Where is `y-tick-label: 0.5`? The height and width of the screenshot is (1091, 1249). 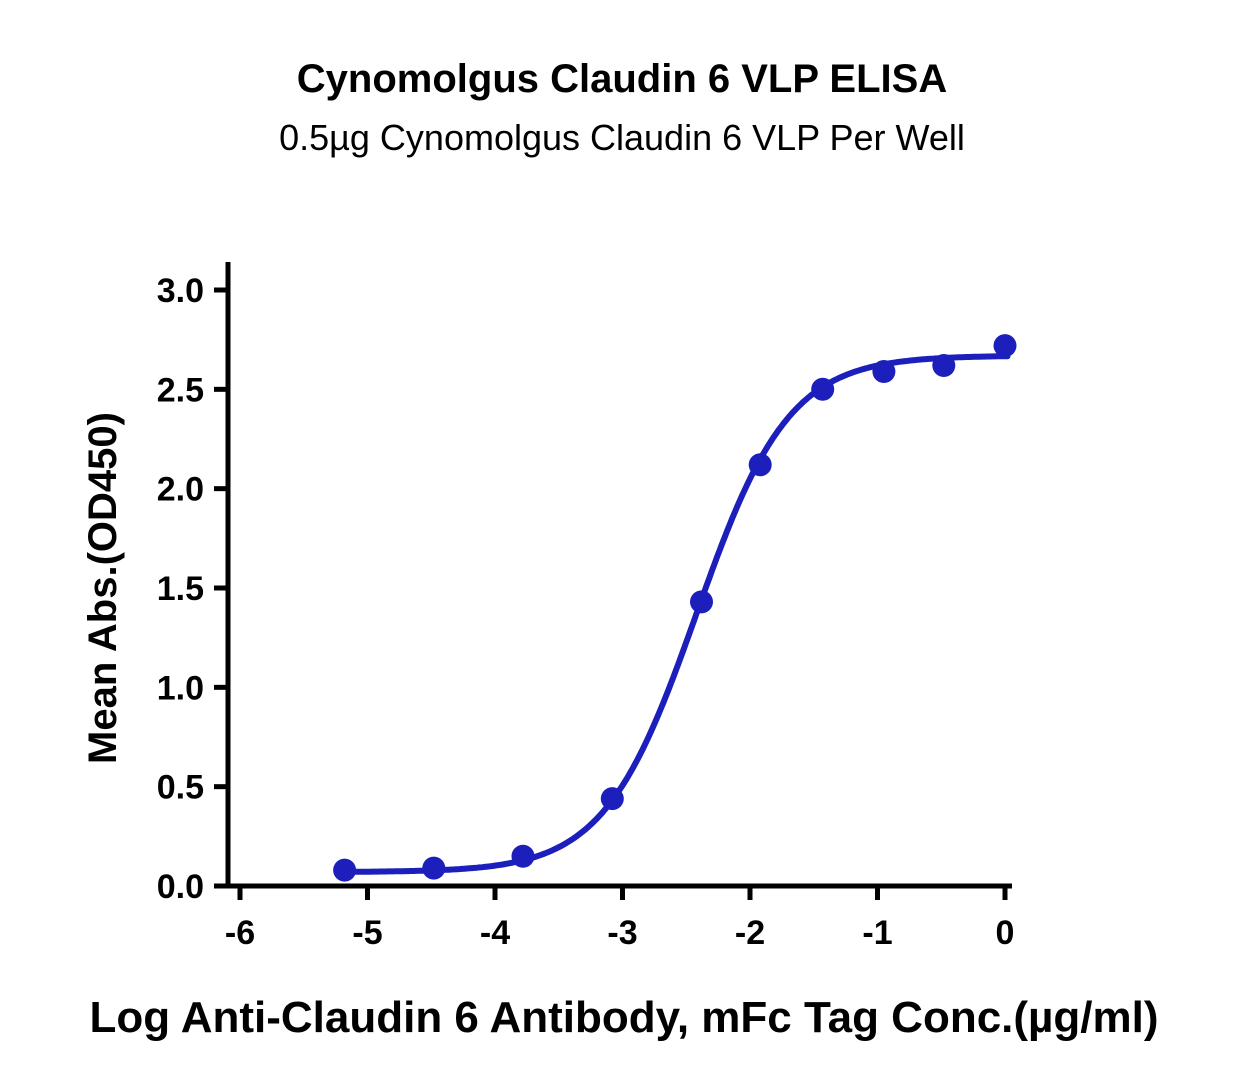
y-tick-label: 0.5 is located at coordinates (180, 788).